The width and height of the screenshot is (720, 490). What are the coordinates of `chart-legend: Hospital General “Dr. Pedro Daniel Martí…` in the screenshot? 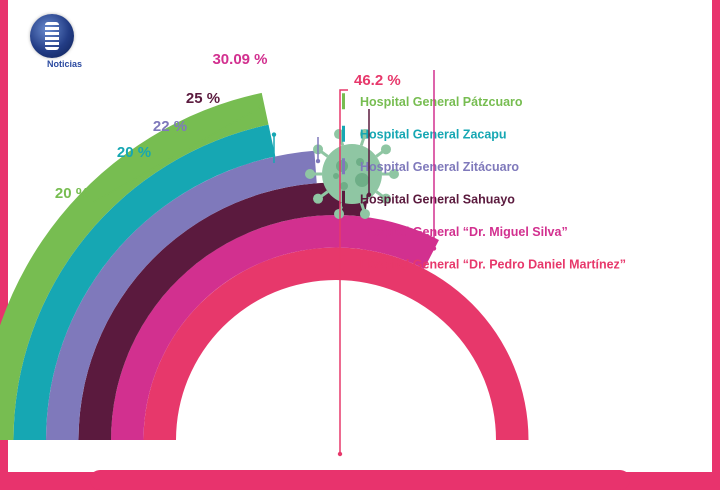 It's located at (484, 182).